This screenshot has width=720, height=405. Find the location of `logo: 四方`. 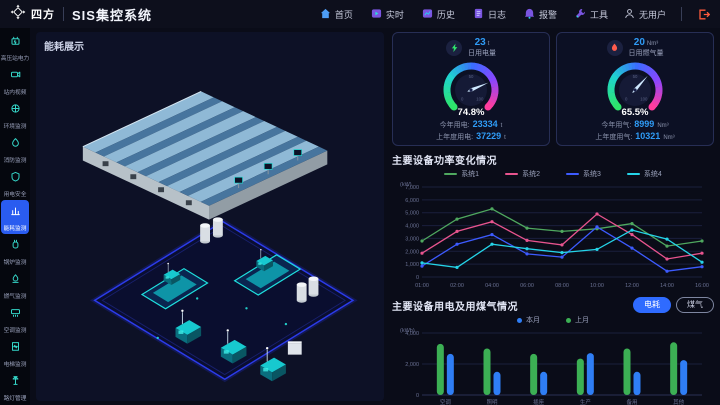

logo: 四方 is located at coordinates (32, 14).